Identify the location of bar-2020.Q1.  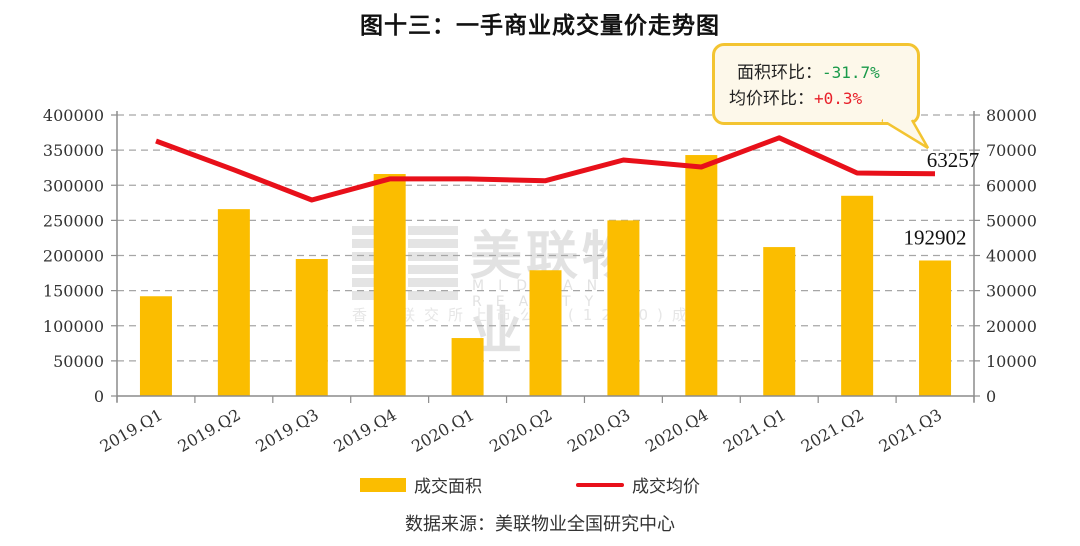
(467, 367).